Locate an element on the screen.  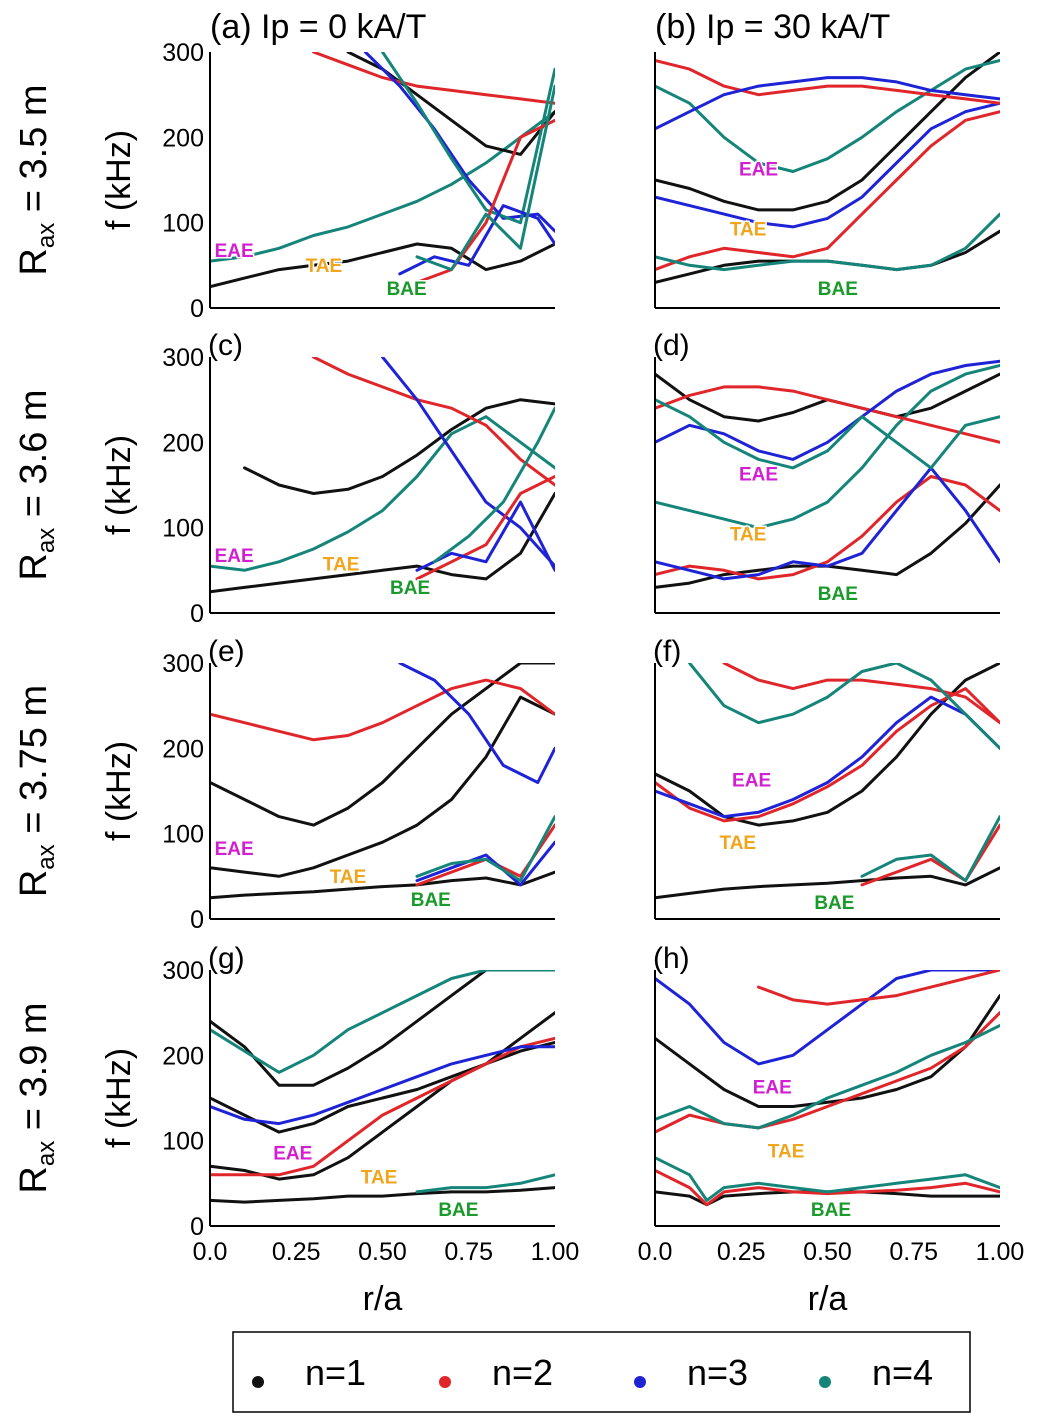
panel-b: EAE TAE BAE is located at coordinates (827, 180).